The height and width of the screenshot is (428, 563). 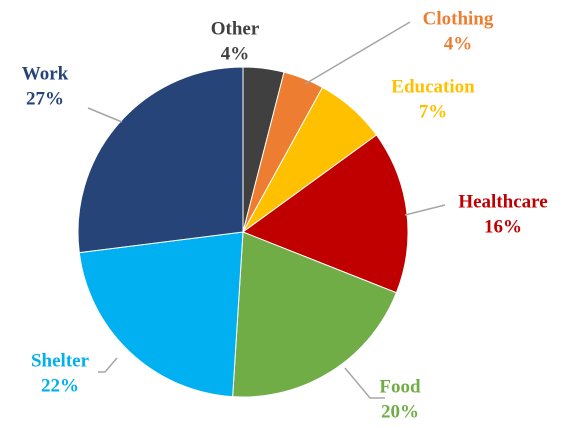 What do you see at coordinates (60, 360) in the screenshot?
I see `category-label: Shelter` at bounding box center [60, 360].